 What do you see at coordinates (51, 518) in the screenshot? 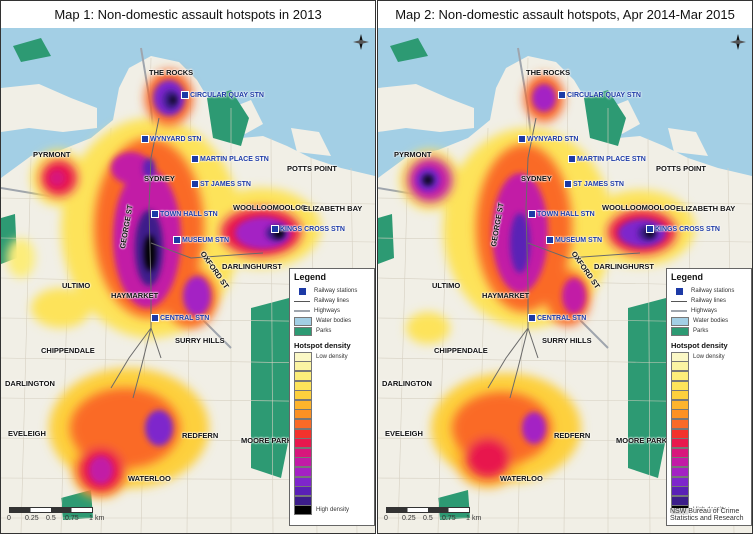
I see `scale-tick: 0.5` at bounding box center [51, 518].